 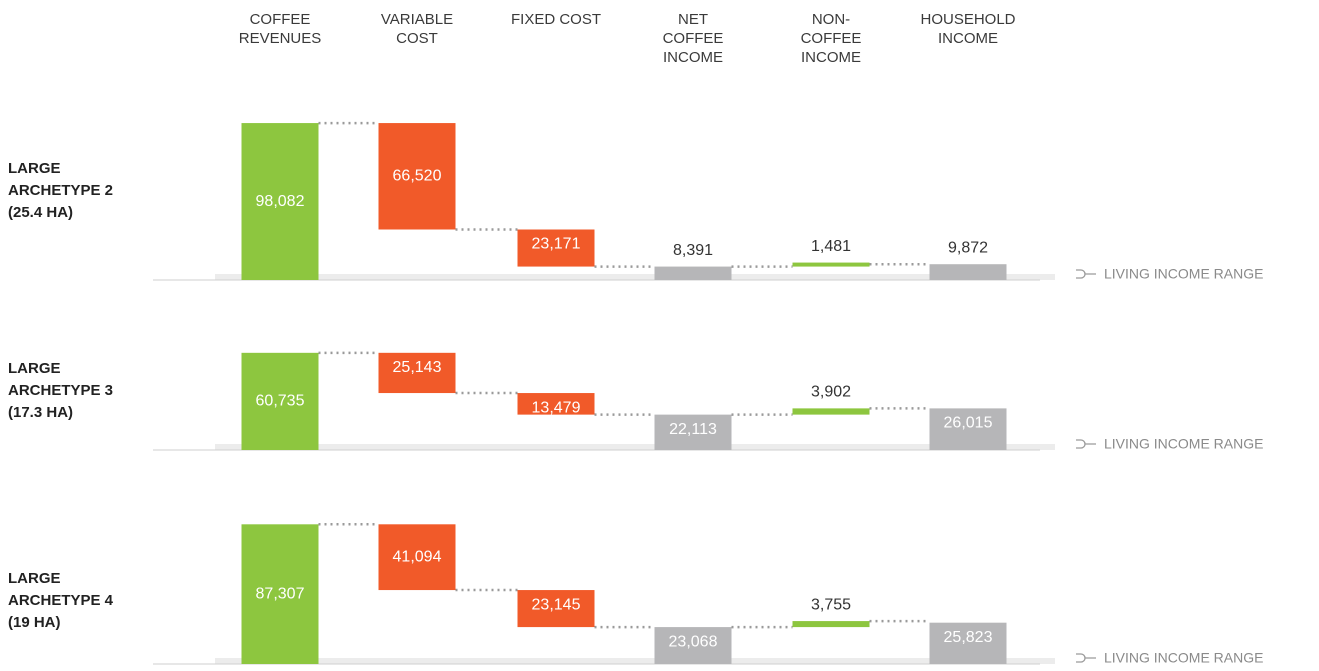 I want to click on column-header: VARIABLE COST, so click(x=417, y=29).